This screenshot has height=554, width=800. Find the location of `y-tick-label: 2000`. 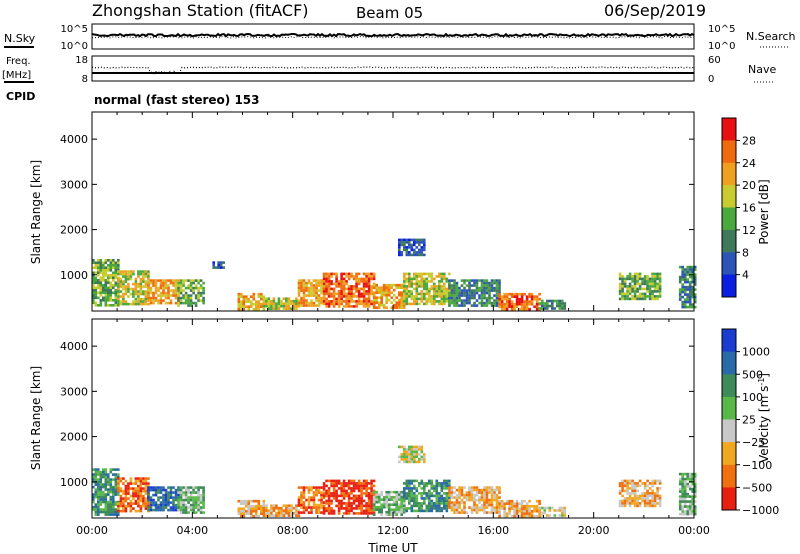

y-tick-label: 2000 is located at coordinates (74, 437).